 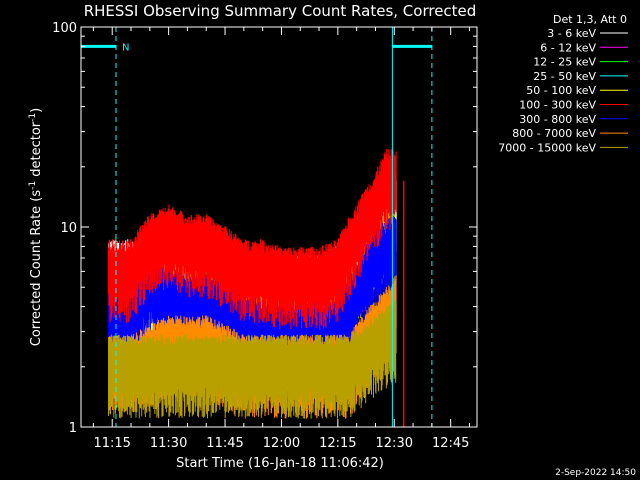 I want to click on legend-label-5: 100 - 300 keV, so click(x=557, y=105).